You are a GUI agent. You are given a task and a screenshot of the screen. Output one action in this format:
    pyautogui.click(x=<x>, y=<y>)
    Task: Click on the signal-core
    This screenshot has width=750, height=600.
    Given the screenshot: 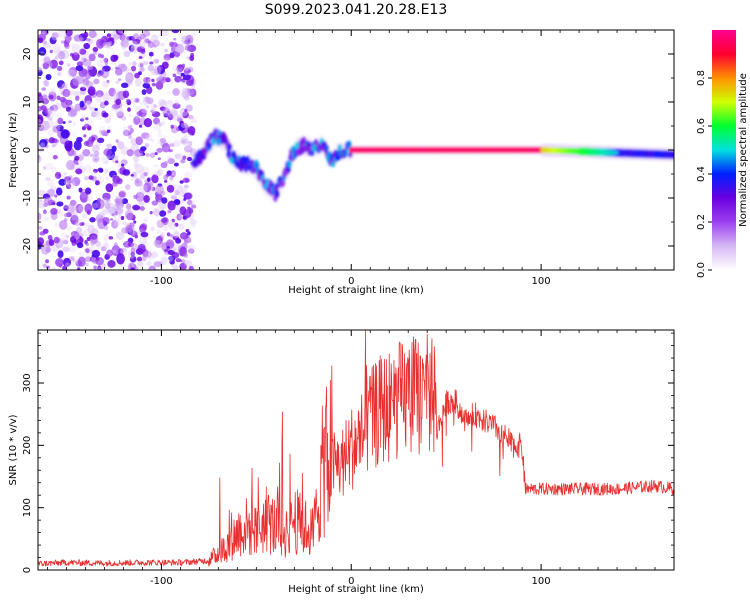 What is the action you would take?
    pyautogui.click(x=617, y=152)
    